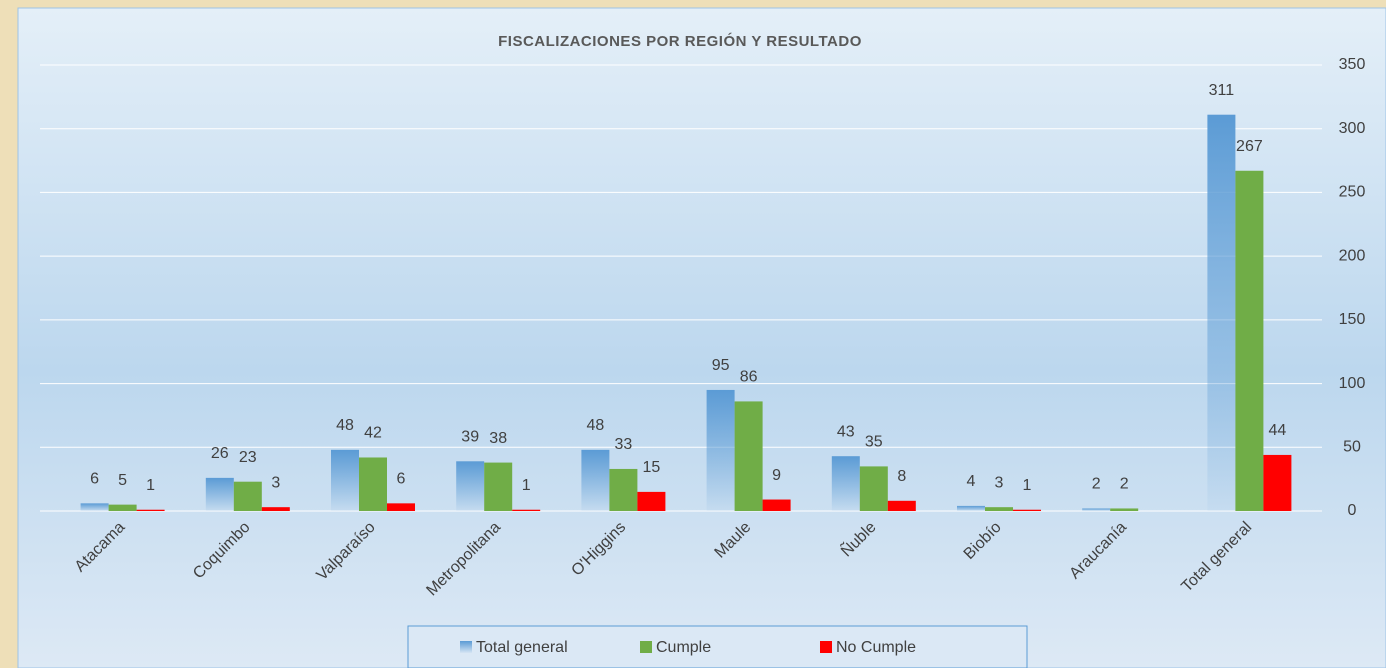 The image size is (1386, 668). Describe the element at coordinates (1222, 90) in the screenshot. I see `data-label: 311` at that location.